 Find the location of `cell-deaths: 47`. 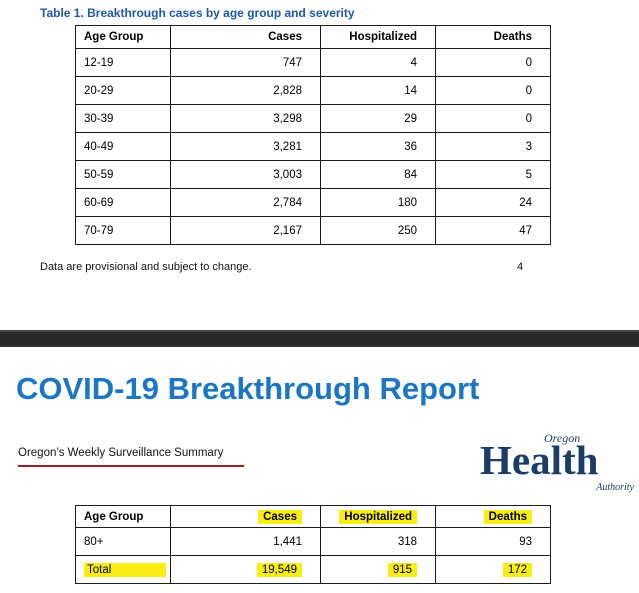

cell-deaths: 47 is located at coordinates (493, 230).